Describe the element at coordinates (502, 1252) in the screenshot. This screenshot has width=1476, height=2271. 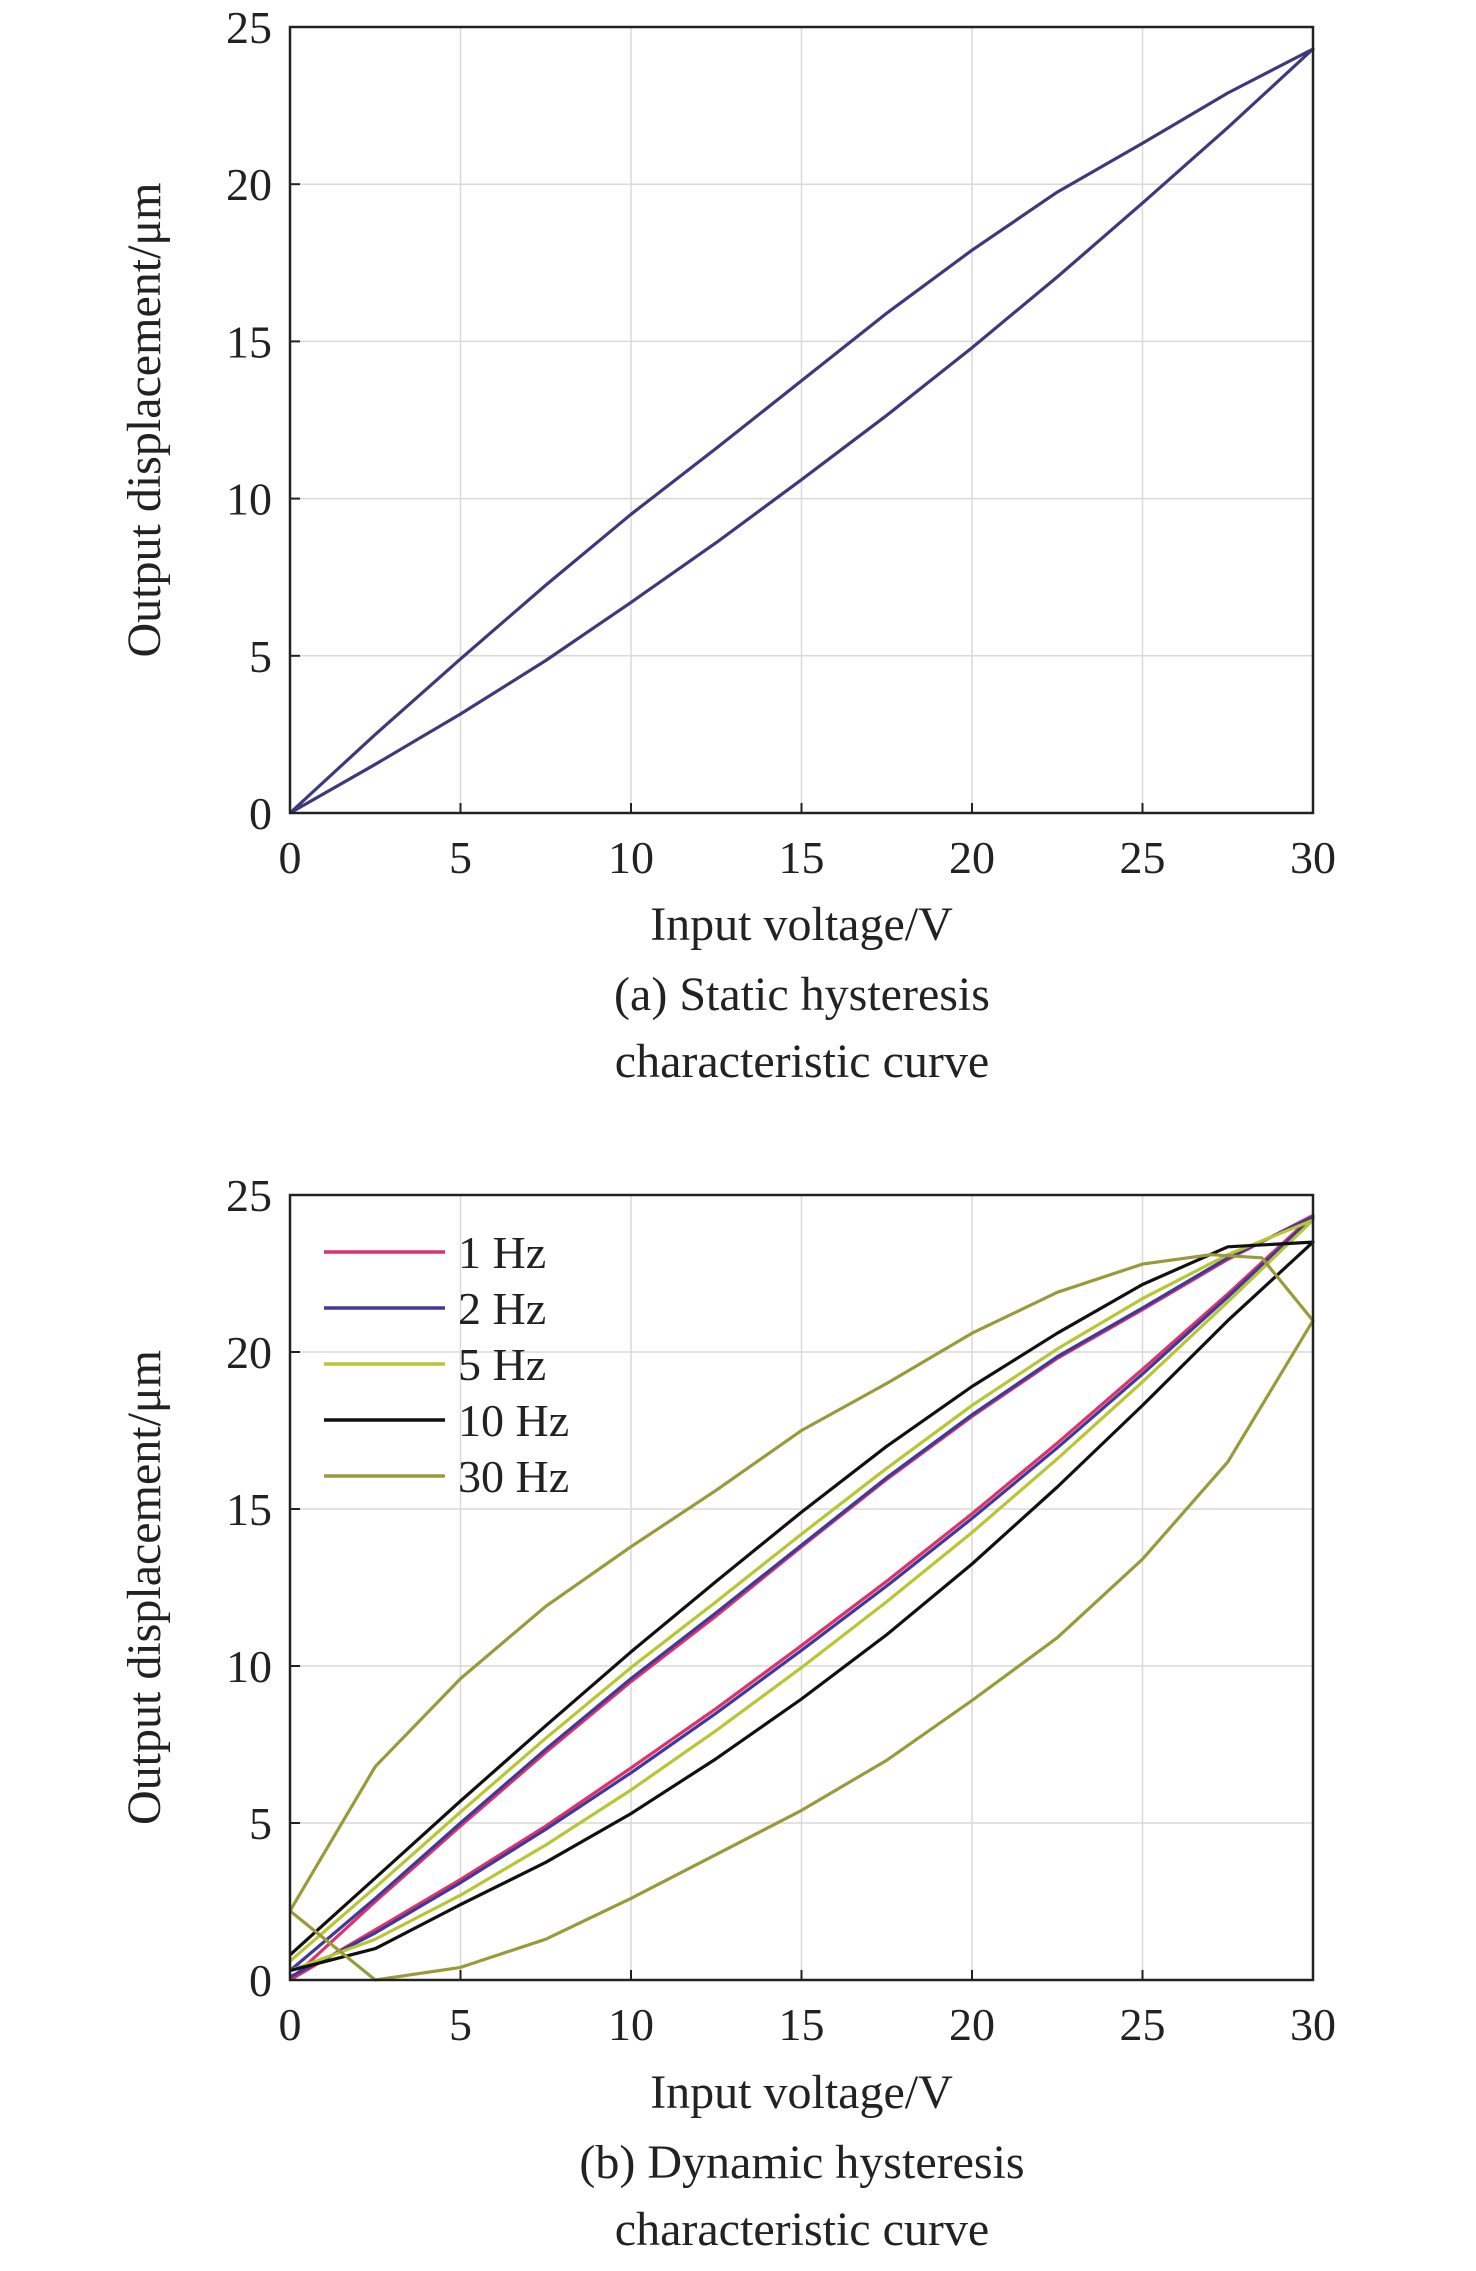
I see `legend-label: 1 Hz` at that location.